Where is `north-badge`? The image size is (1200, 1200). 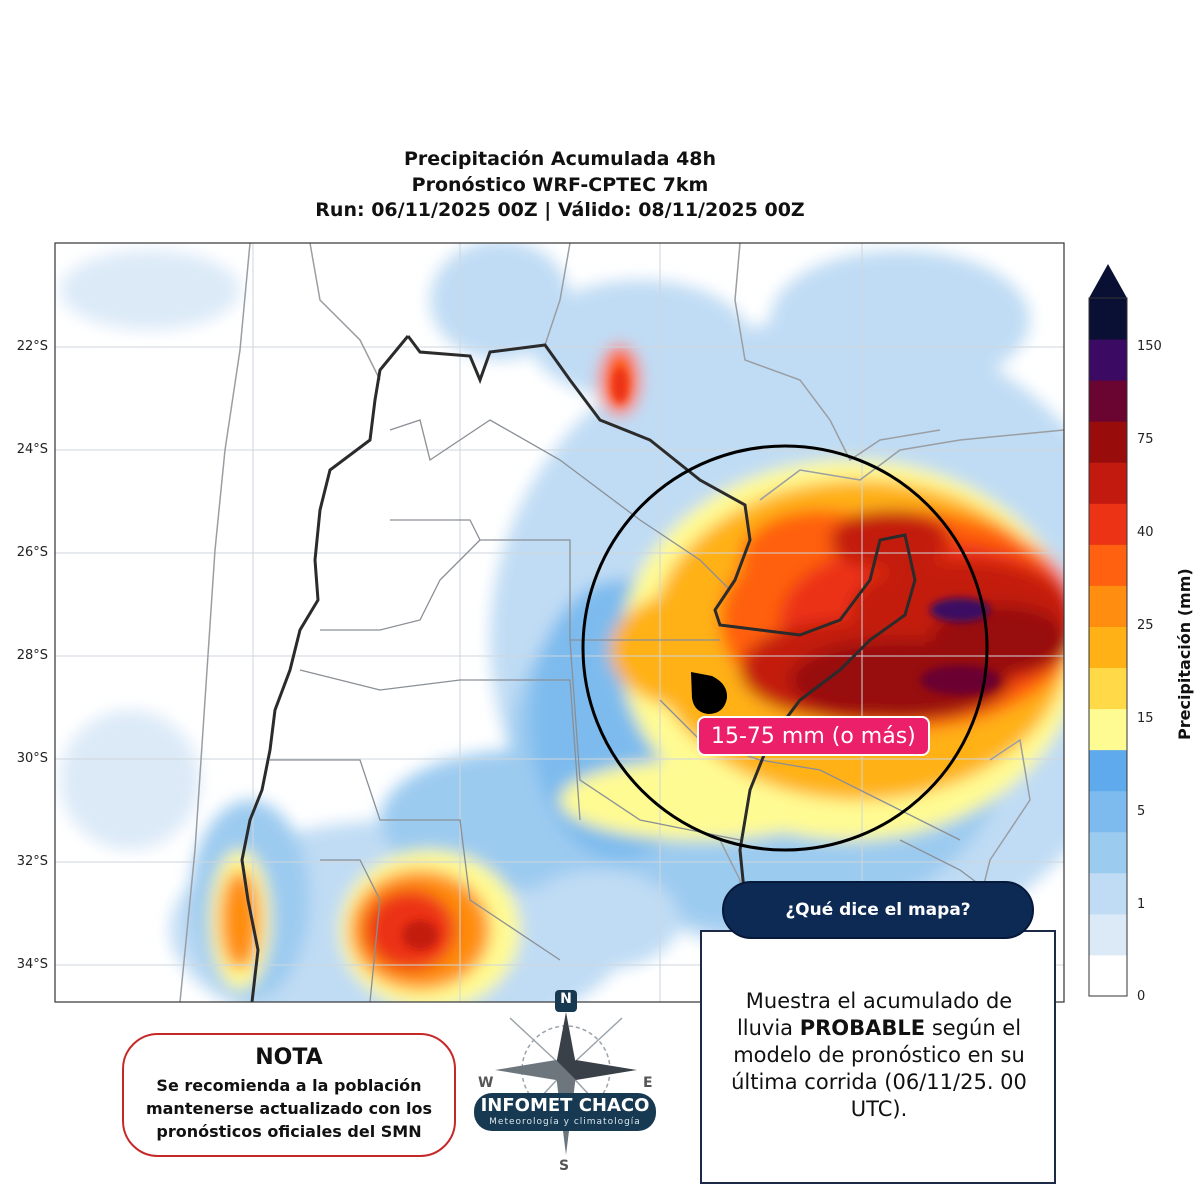
north-badge is located at coordinates (566, 1001).